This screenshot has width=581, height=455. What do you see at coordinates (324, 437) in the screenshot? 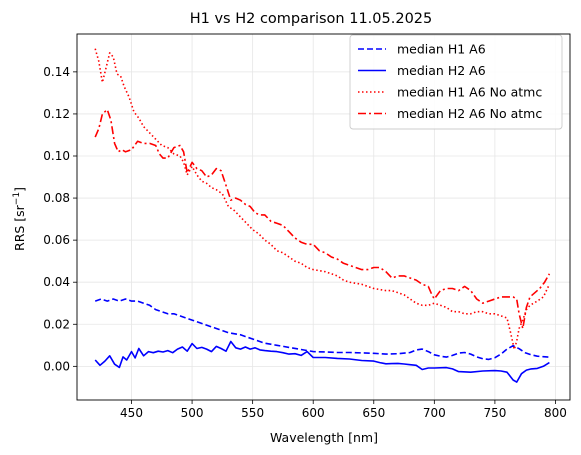
I see `x-axis-label: Wavelength [nm]` at bounding box center [324, 437].